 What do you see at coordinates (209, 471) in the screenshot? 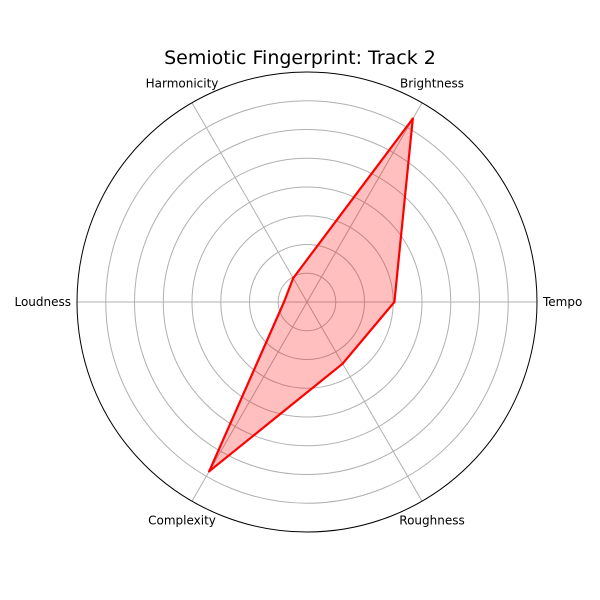
I see `point-complexity` at bounding box center [209, 471].